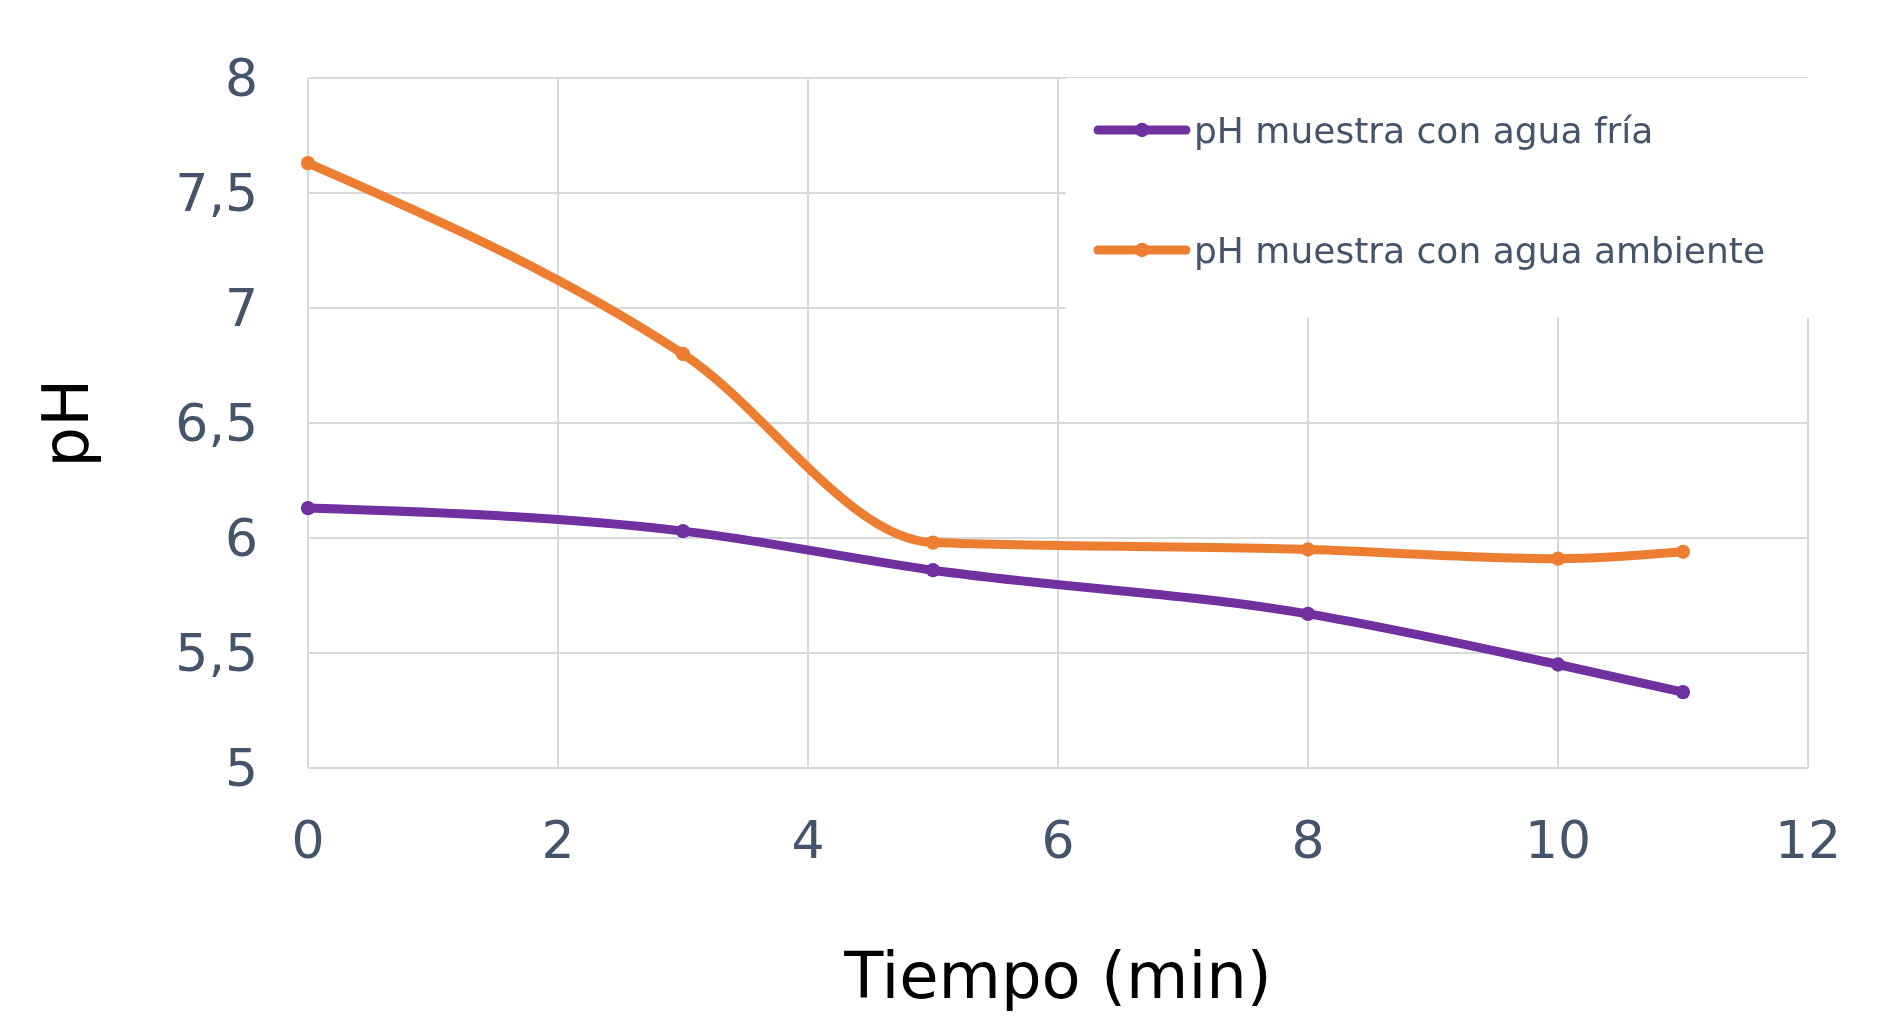  Describe the element at coordinates (216, 653) in the screenshot. I see `y-tick-label: 5,5` at that location.